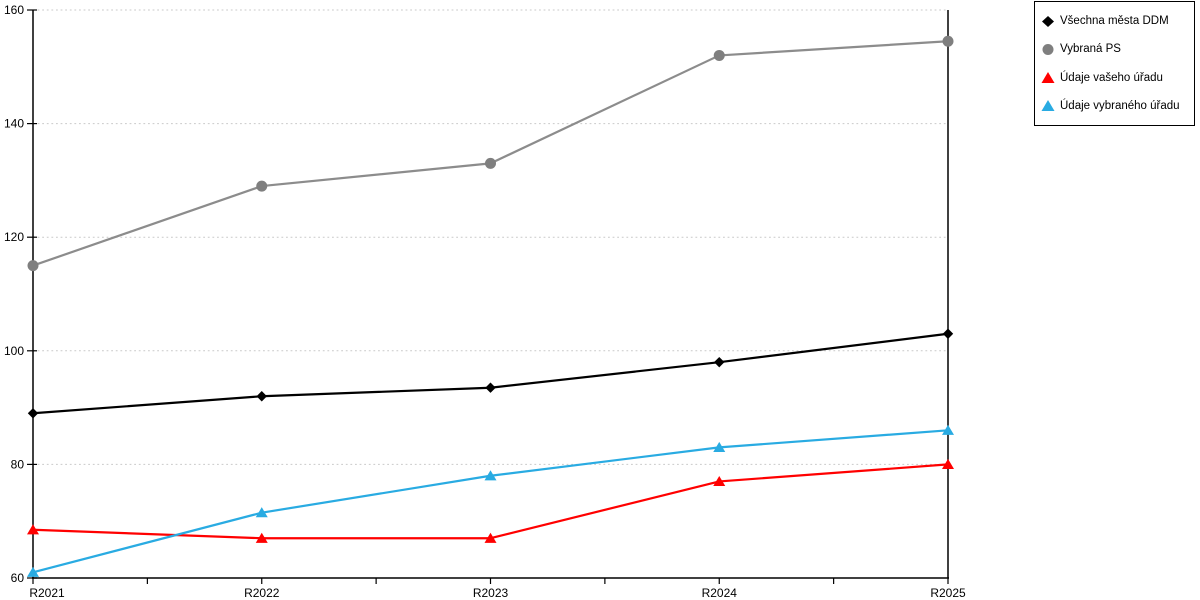  I want to click on legend-item-3: Údaje vybraného úřadu, so click(1114, 105).